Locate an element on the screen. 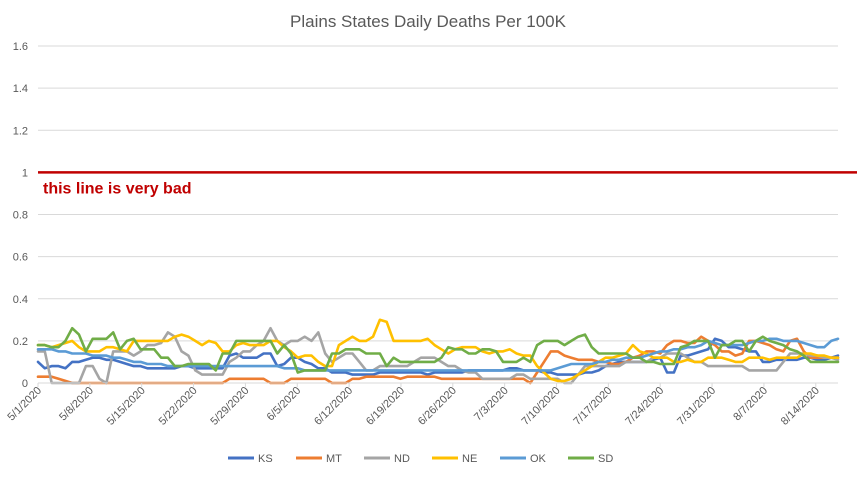 This screenshot has height=477, width=857. x-tick-label: 5/15/2020 is located at coordinates (126, 406).